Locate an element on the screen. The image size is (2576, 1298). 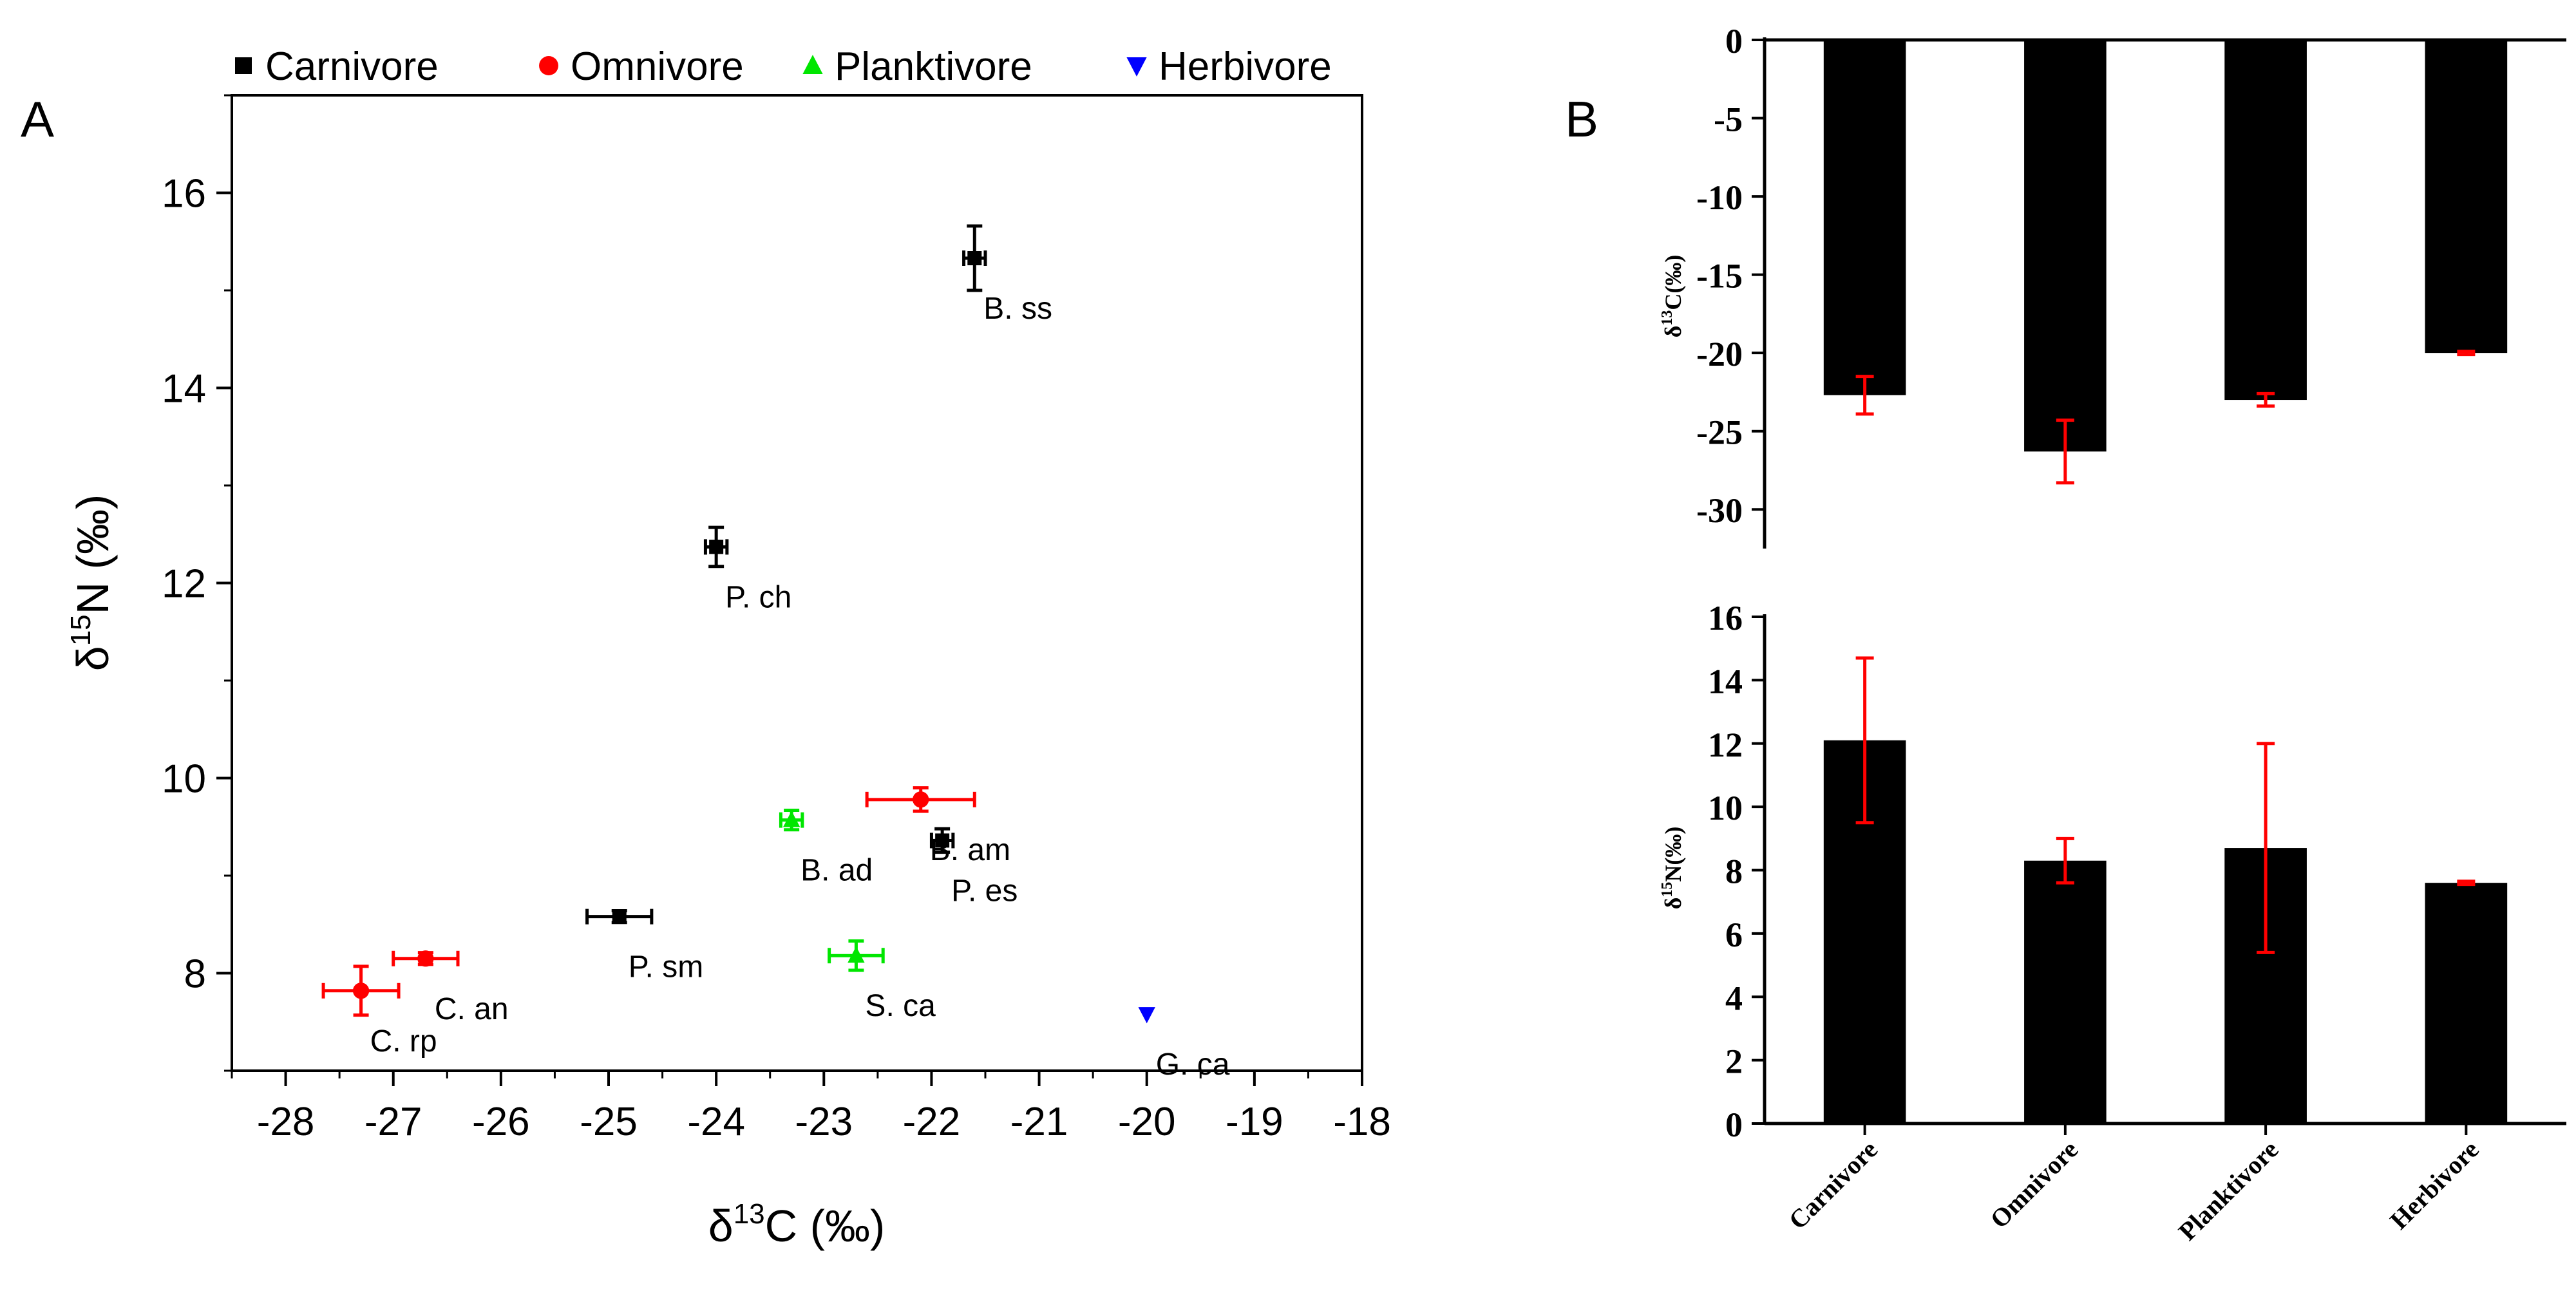
carbon-bar-panel: 0 -5 -10 -15 -20 -25 -30 δ13C(‰) is located at coordinates (2112, 285).